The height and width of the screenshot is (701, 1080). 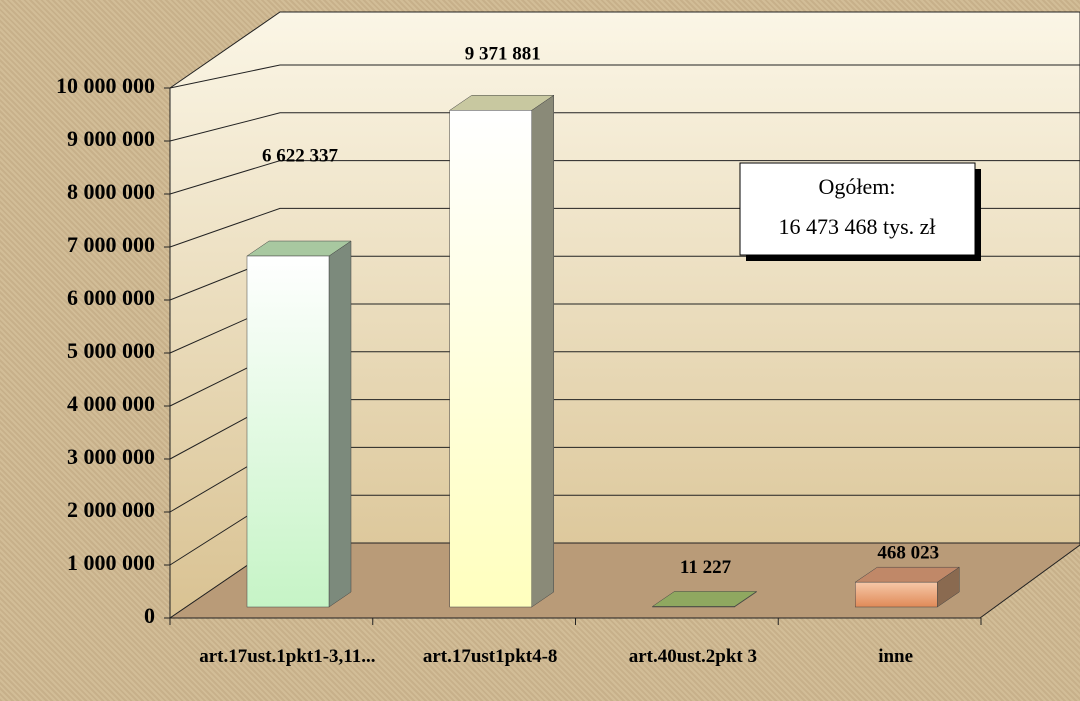 What do you see at coordinates (896, 656) in the screenshot?
I see `x-tick-label: inne` at bounding box center [896, 656].